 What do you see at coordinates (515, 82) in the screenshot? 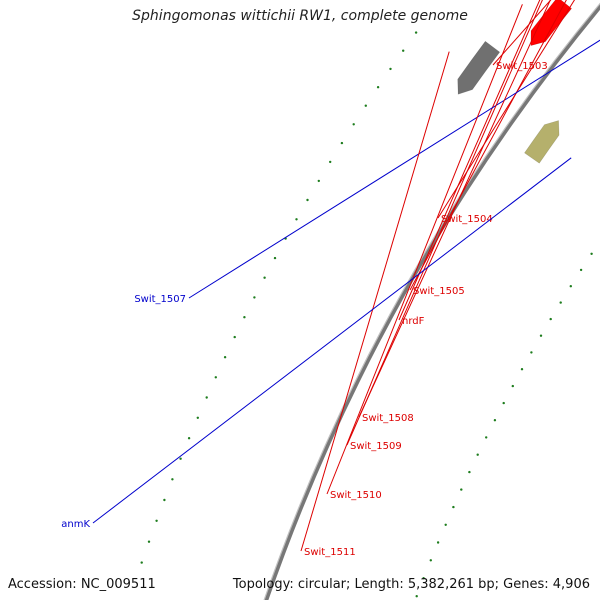
I see `genes` at bounding box center [515, 82].